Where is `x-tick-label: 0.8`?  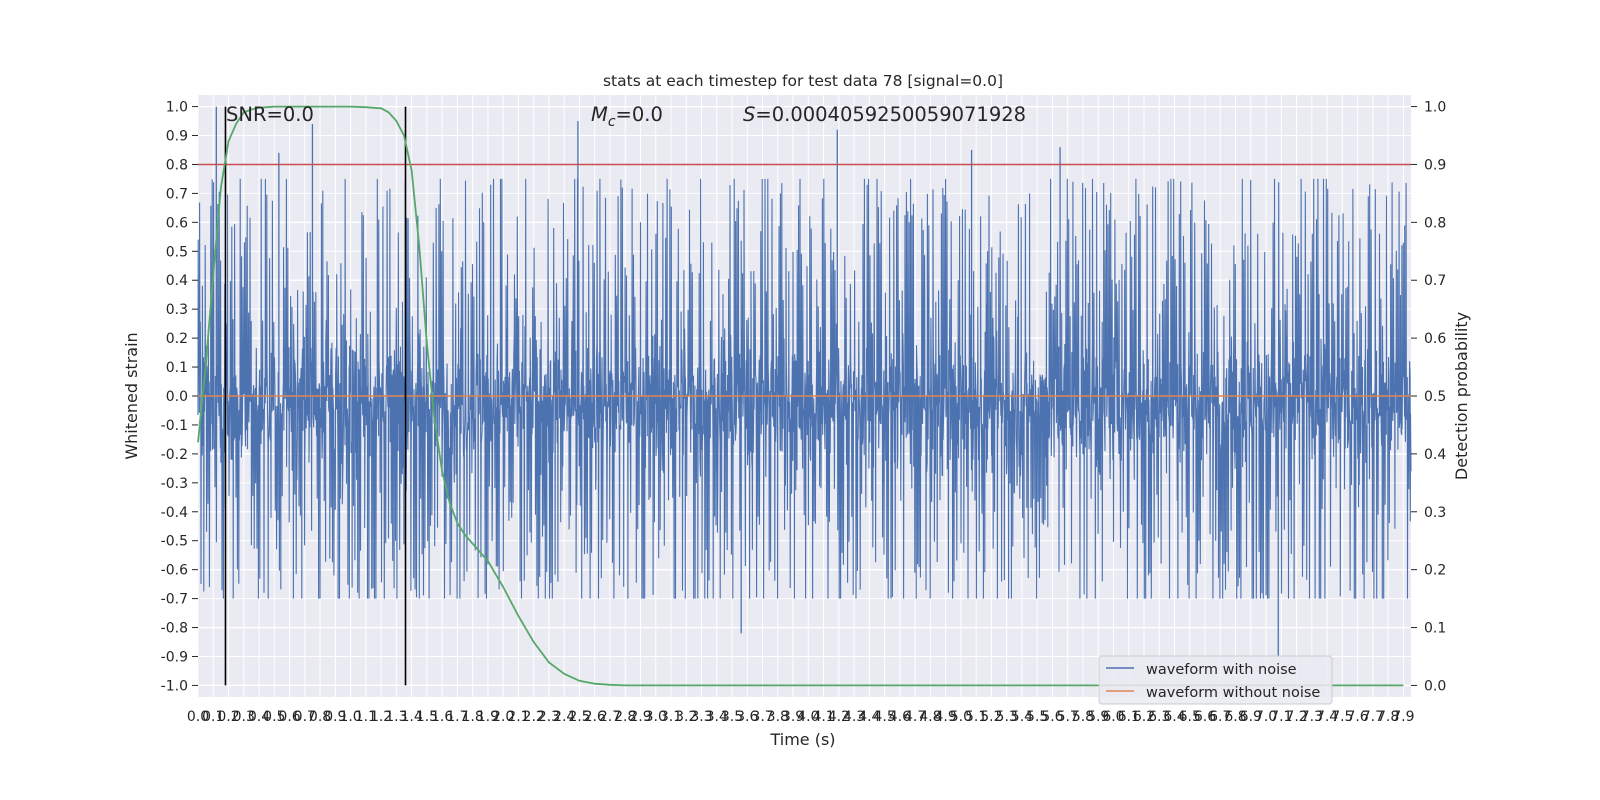 x-tick-label: 0.8 is located at coordinates (320, 717).